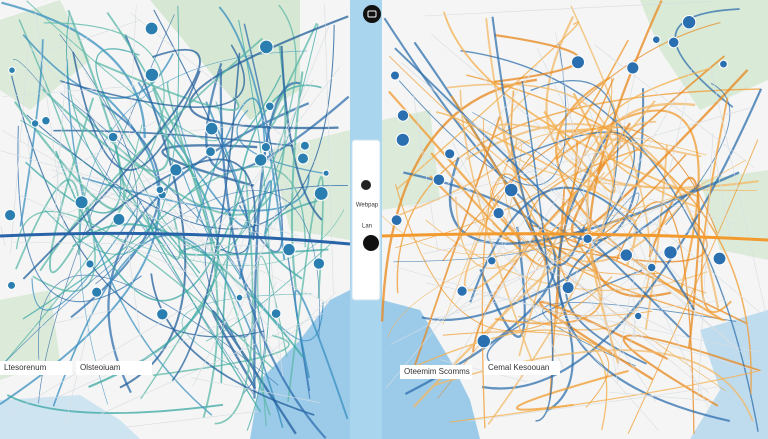 The image size is (768, 439). Describe the element at coordinates (372, 14) in the screenshot. I see `top-button` at that location.